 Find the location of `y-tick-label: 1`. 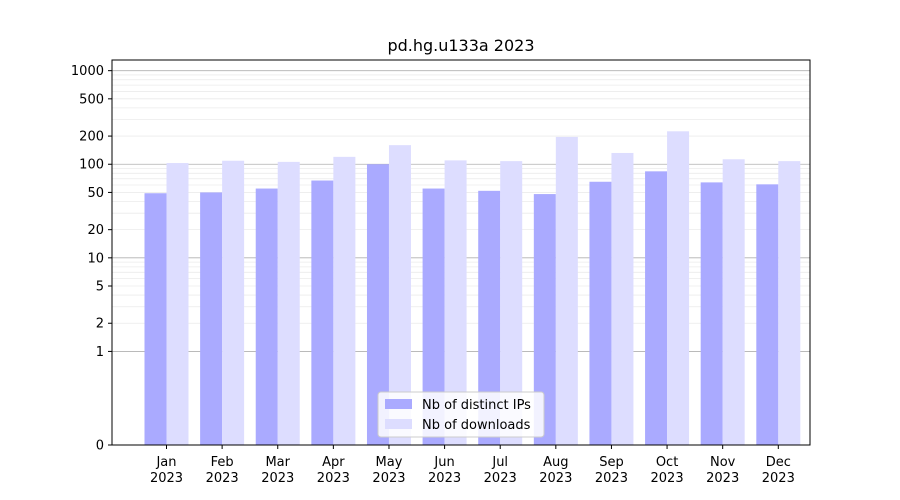

y-tick-label: 1 is located at coordinates (100, 352).